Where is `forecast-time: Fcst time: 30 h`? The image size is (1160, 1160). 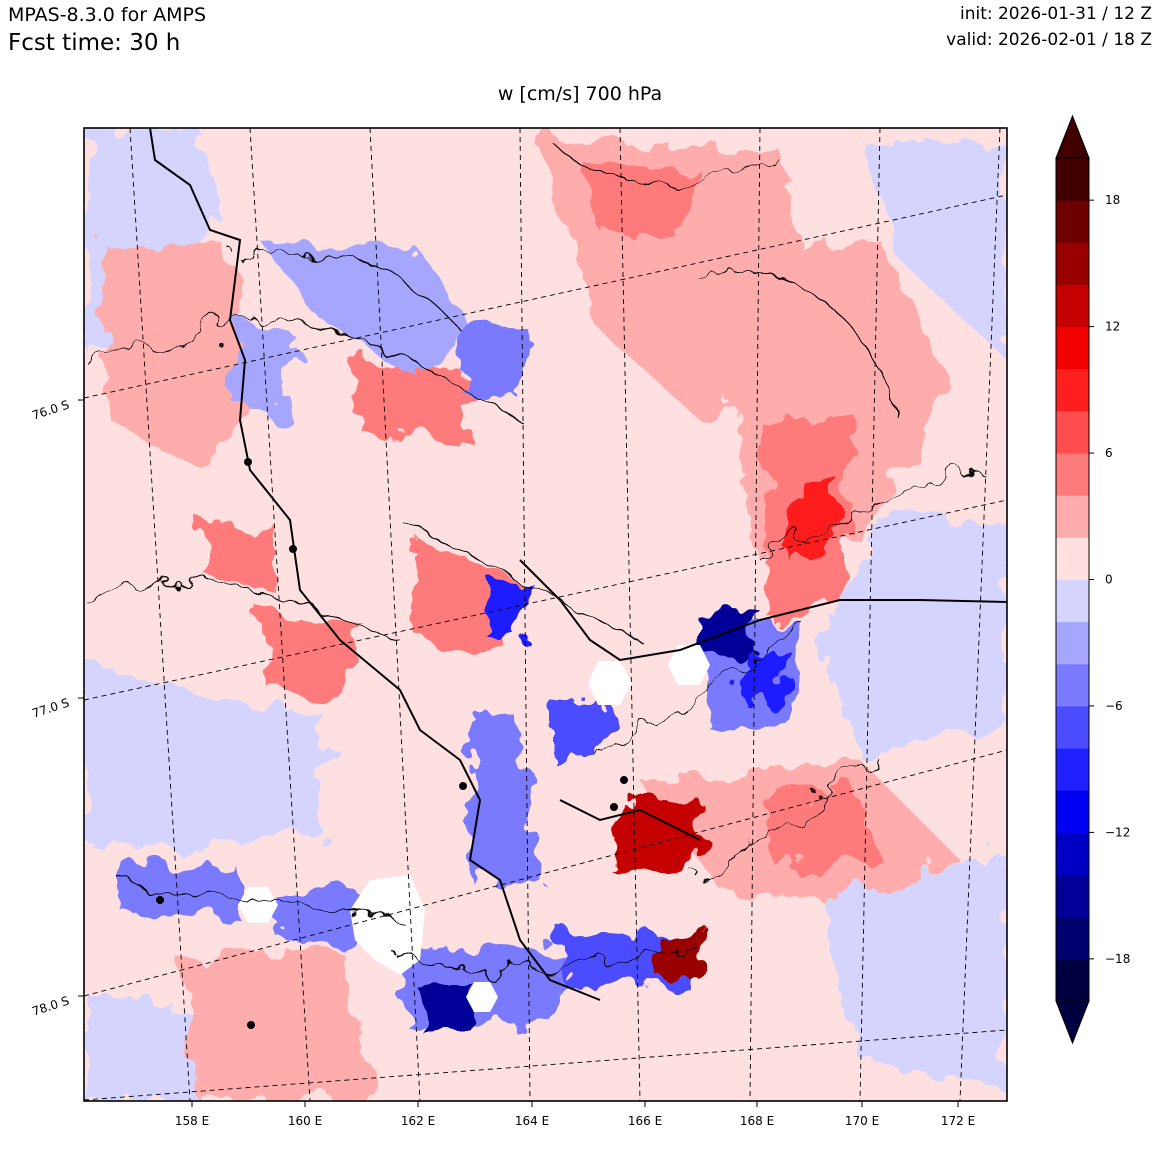 forecast-time: Fcst time: 30 h is located at coordinates (94, 43).